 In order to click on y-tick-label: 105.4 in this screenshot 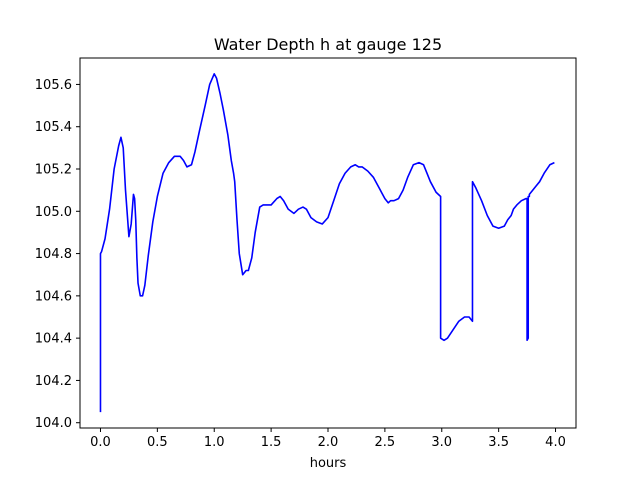, I will do `click(53, 127)`.